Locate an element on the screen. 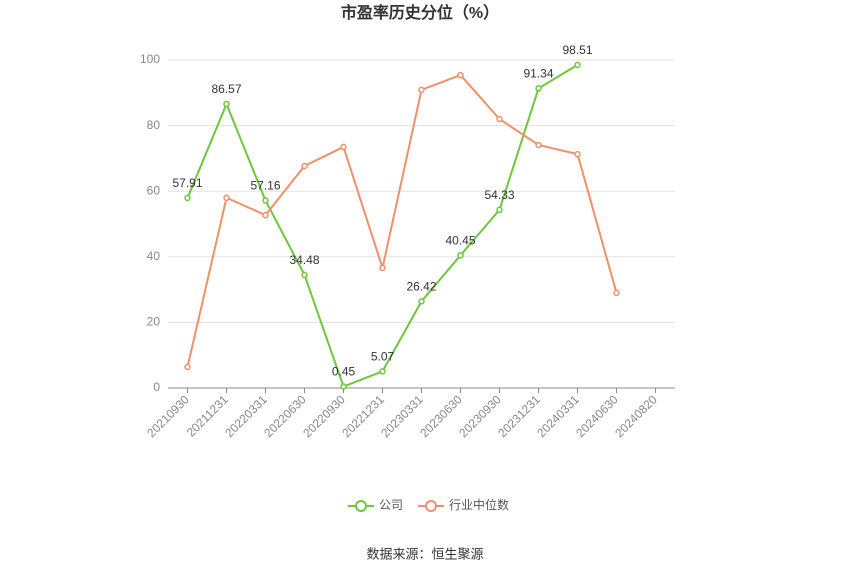 Image resolution: width=850 pixels, height=575 pixels. legend-label: 行业中位数 is located at coordinates (479, 504).